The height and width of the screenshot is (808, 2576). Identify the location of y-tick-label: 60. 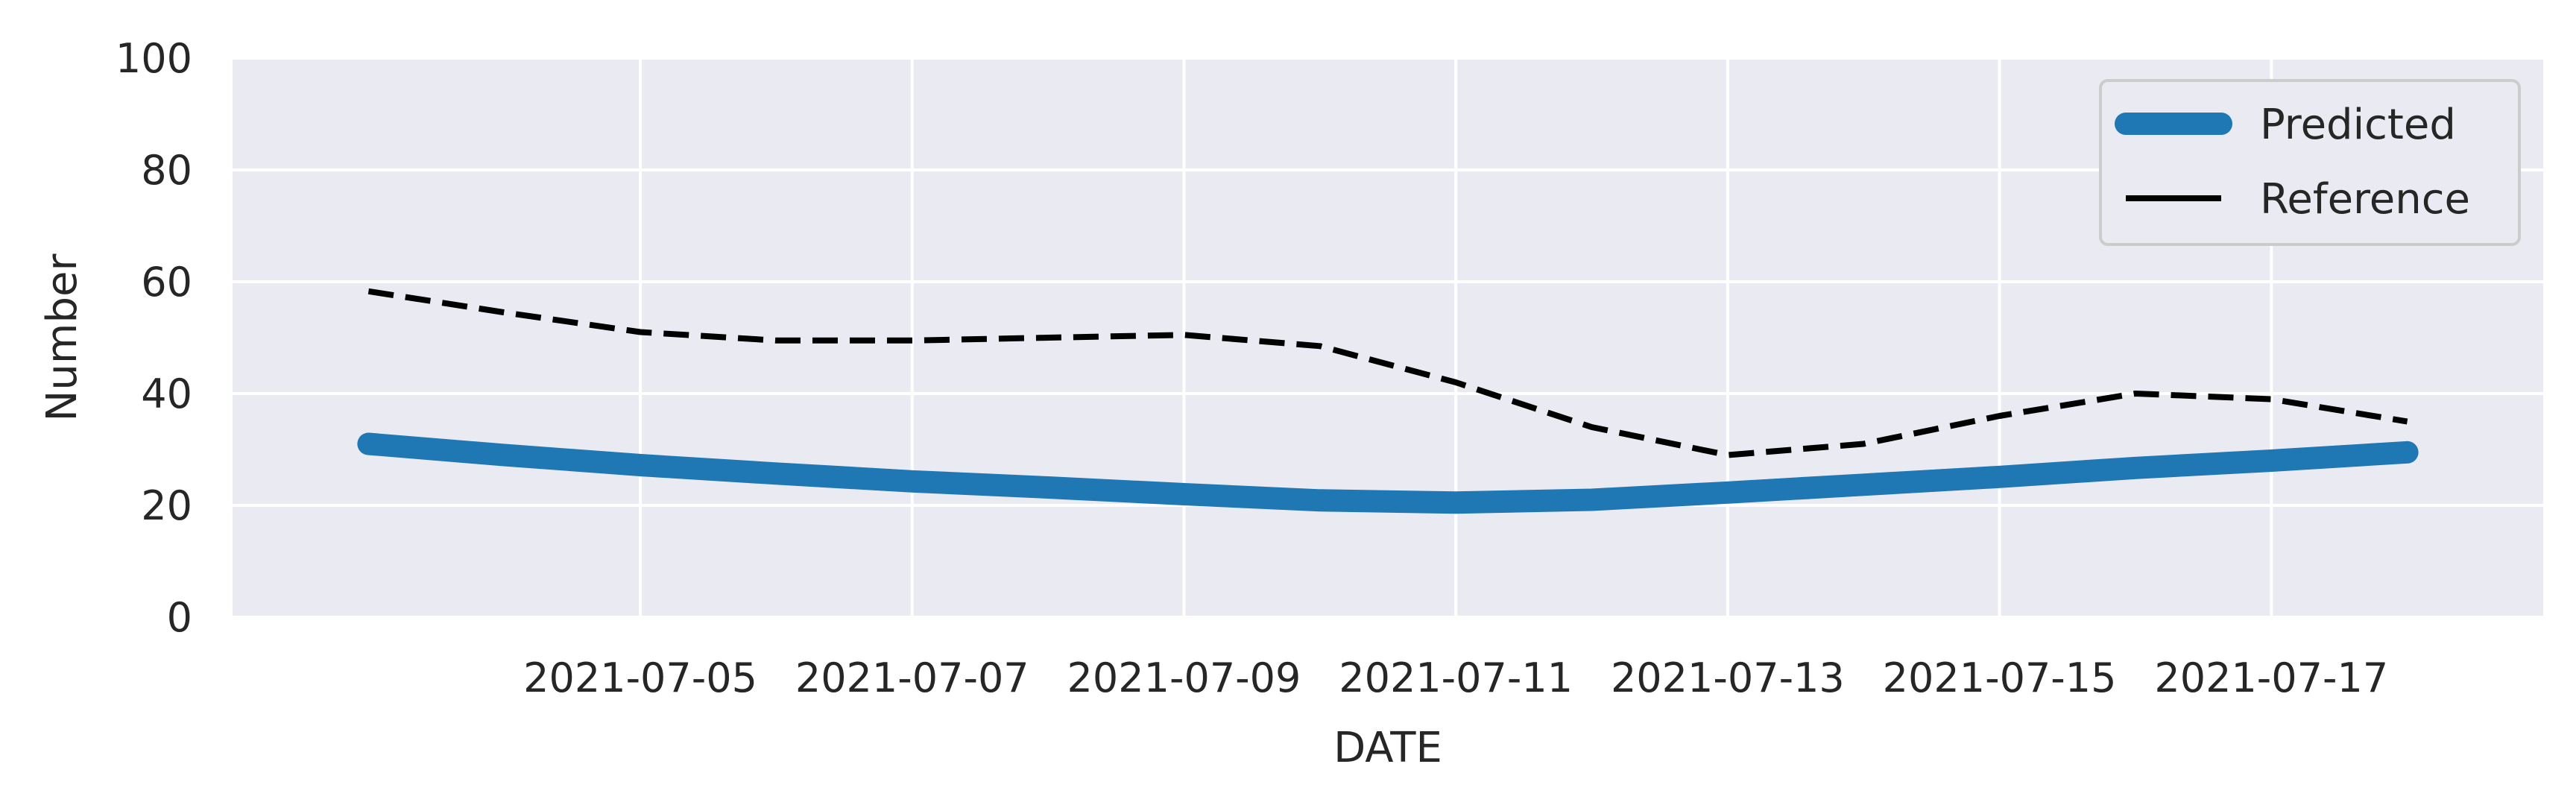
(166, 282).